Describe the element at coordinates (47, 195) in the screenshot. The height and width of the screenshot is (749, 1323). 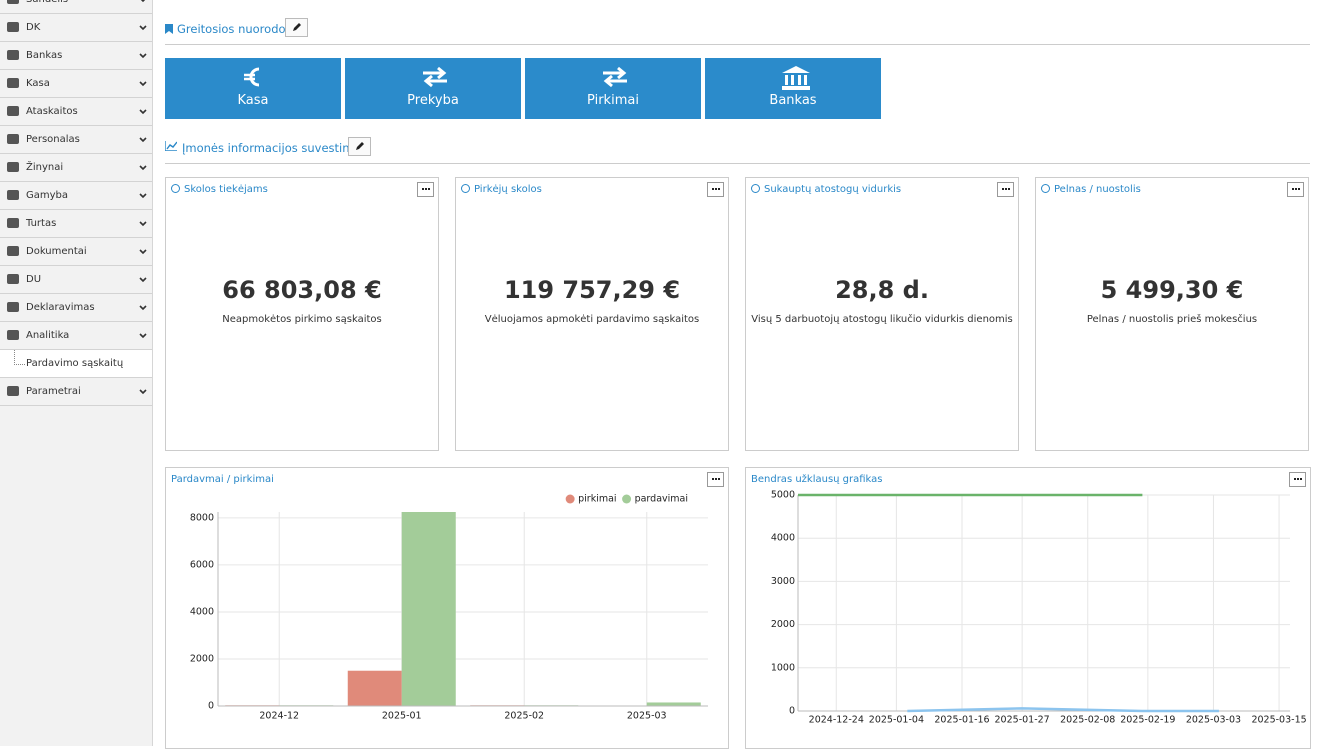
I see `menu-label: Gamyba` at that location.